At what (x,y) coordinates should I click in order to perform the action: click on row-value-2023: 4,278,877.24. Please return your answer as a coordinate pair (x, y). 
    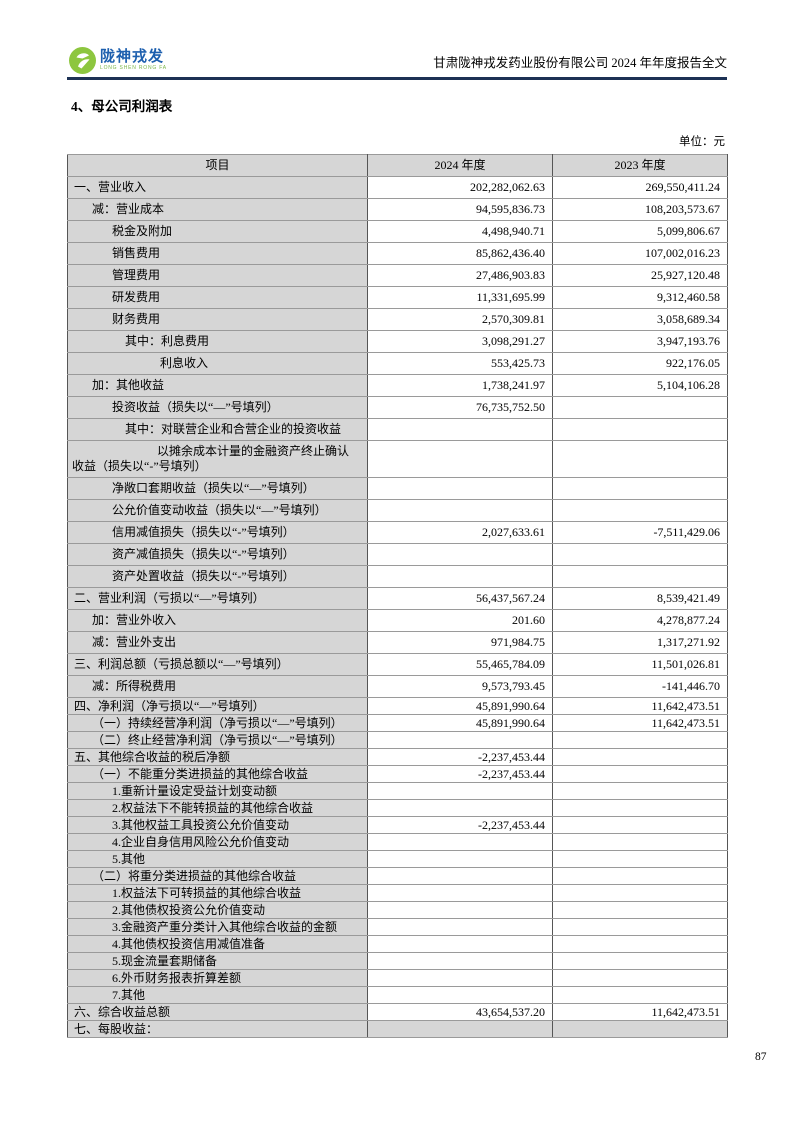
    Looking at the image, I should click on (640, 620).